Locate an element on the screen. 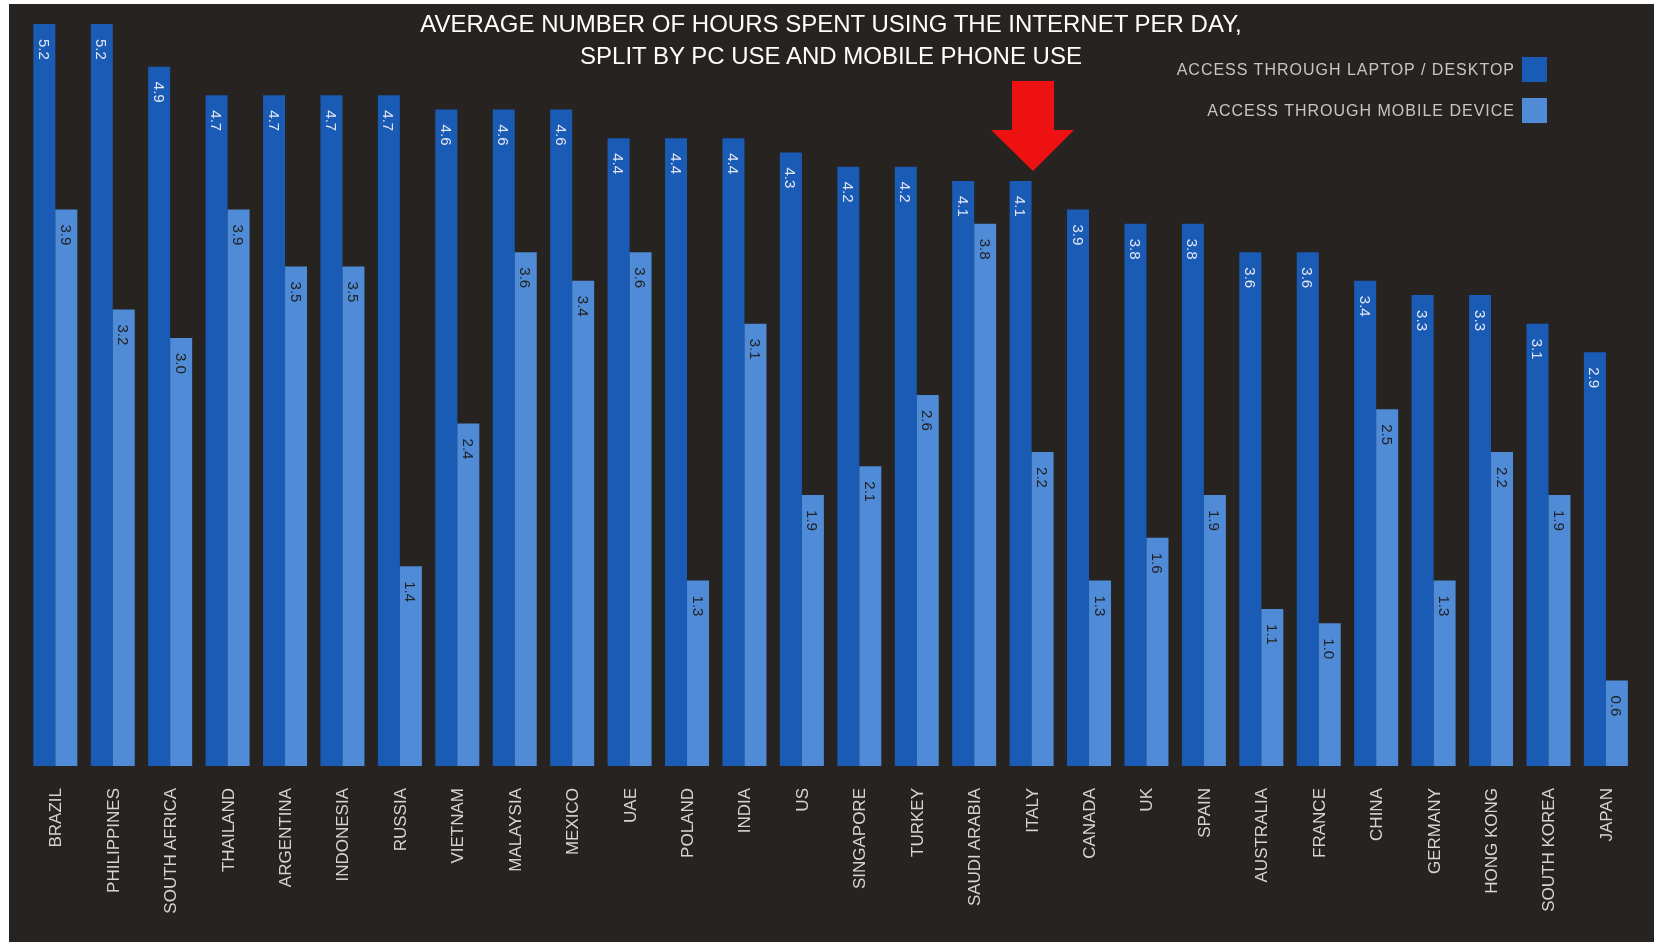  data-label: 2.5 is located at coordinates (1387, 435).